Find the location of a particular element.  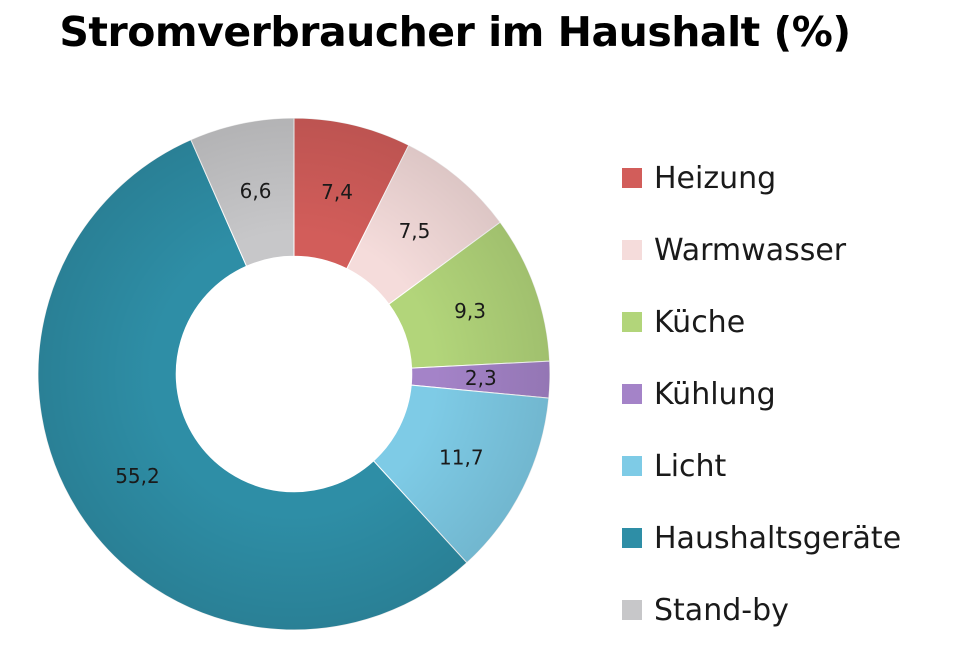

legend-item-5: Haushaltsgeräte is located at coordinates (761, 538).